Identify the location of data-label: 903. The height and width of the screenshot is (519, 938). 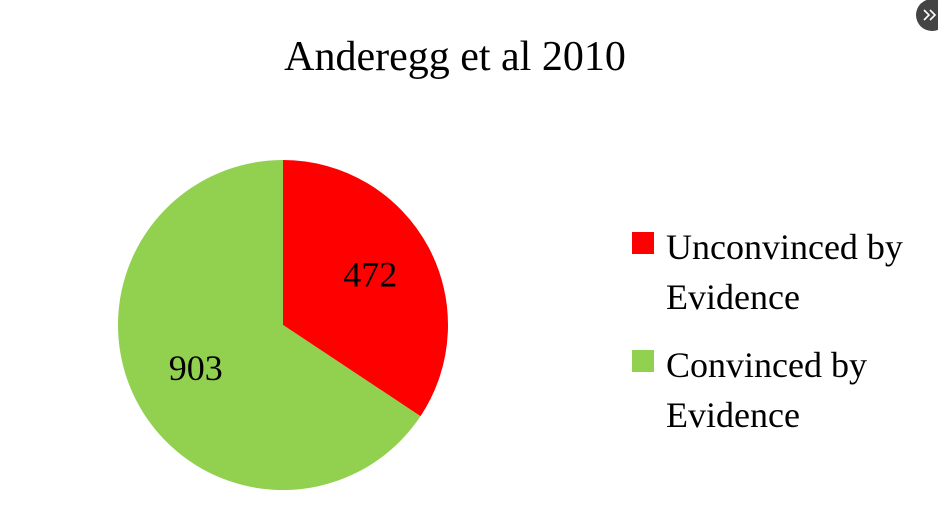
(196, 368).